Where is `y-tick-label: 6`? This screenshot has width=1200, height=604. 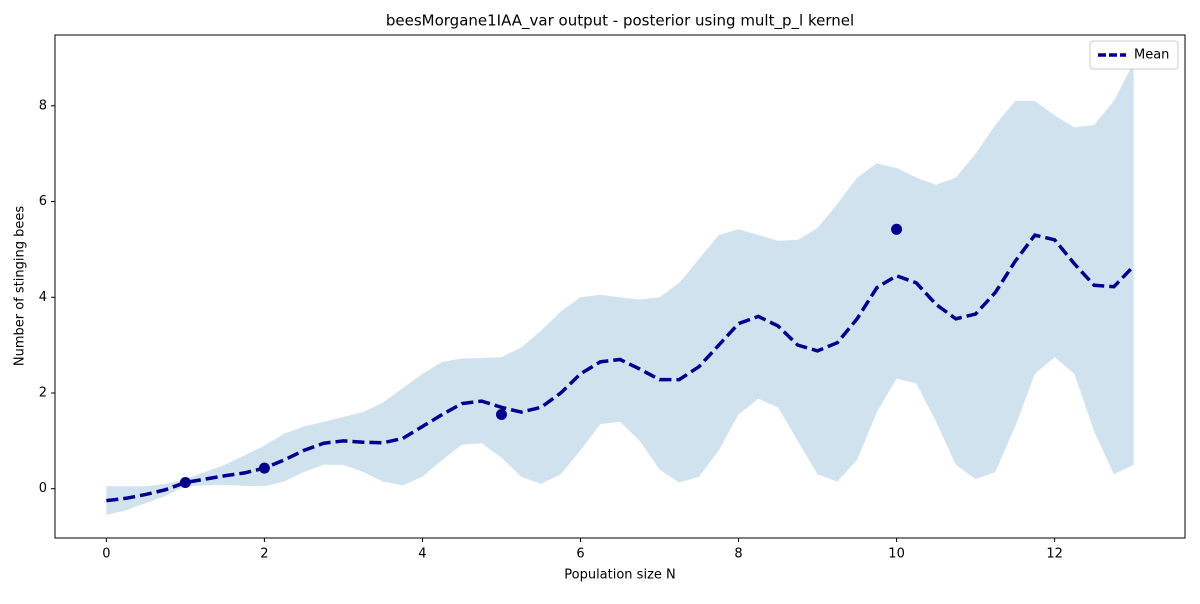 y-tick-label: 6 is located at coordinates (43, 201).